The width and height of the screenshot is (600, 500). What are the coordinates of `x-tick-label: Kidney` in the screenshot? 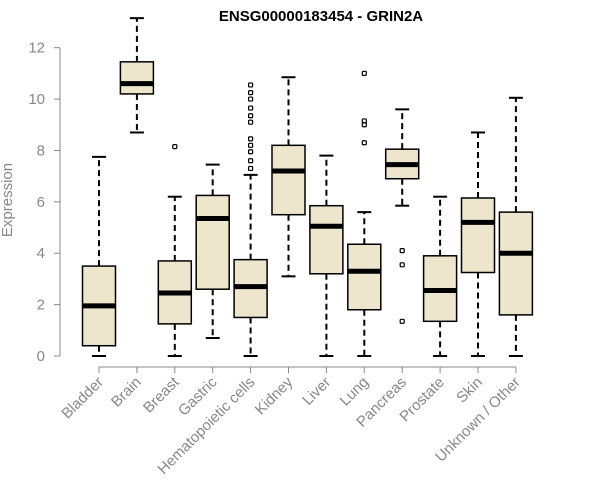 It's located at (274, 395).